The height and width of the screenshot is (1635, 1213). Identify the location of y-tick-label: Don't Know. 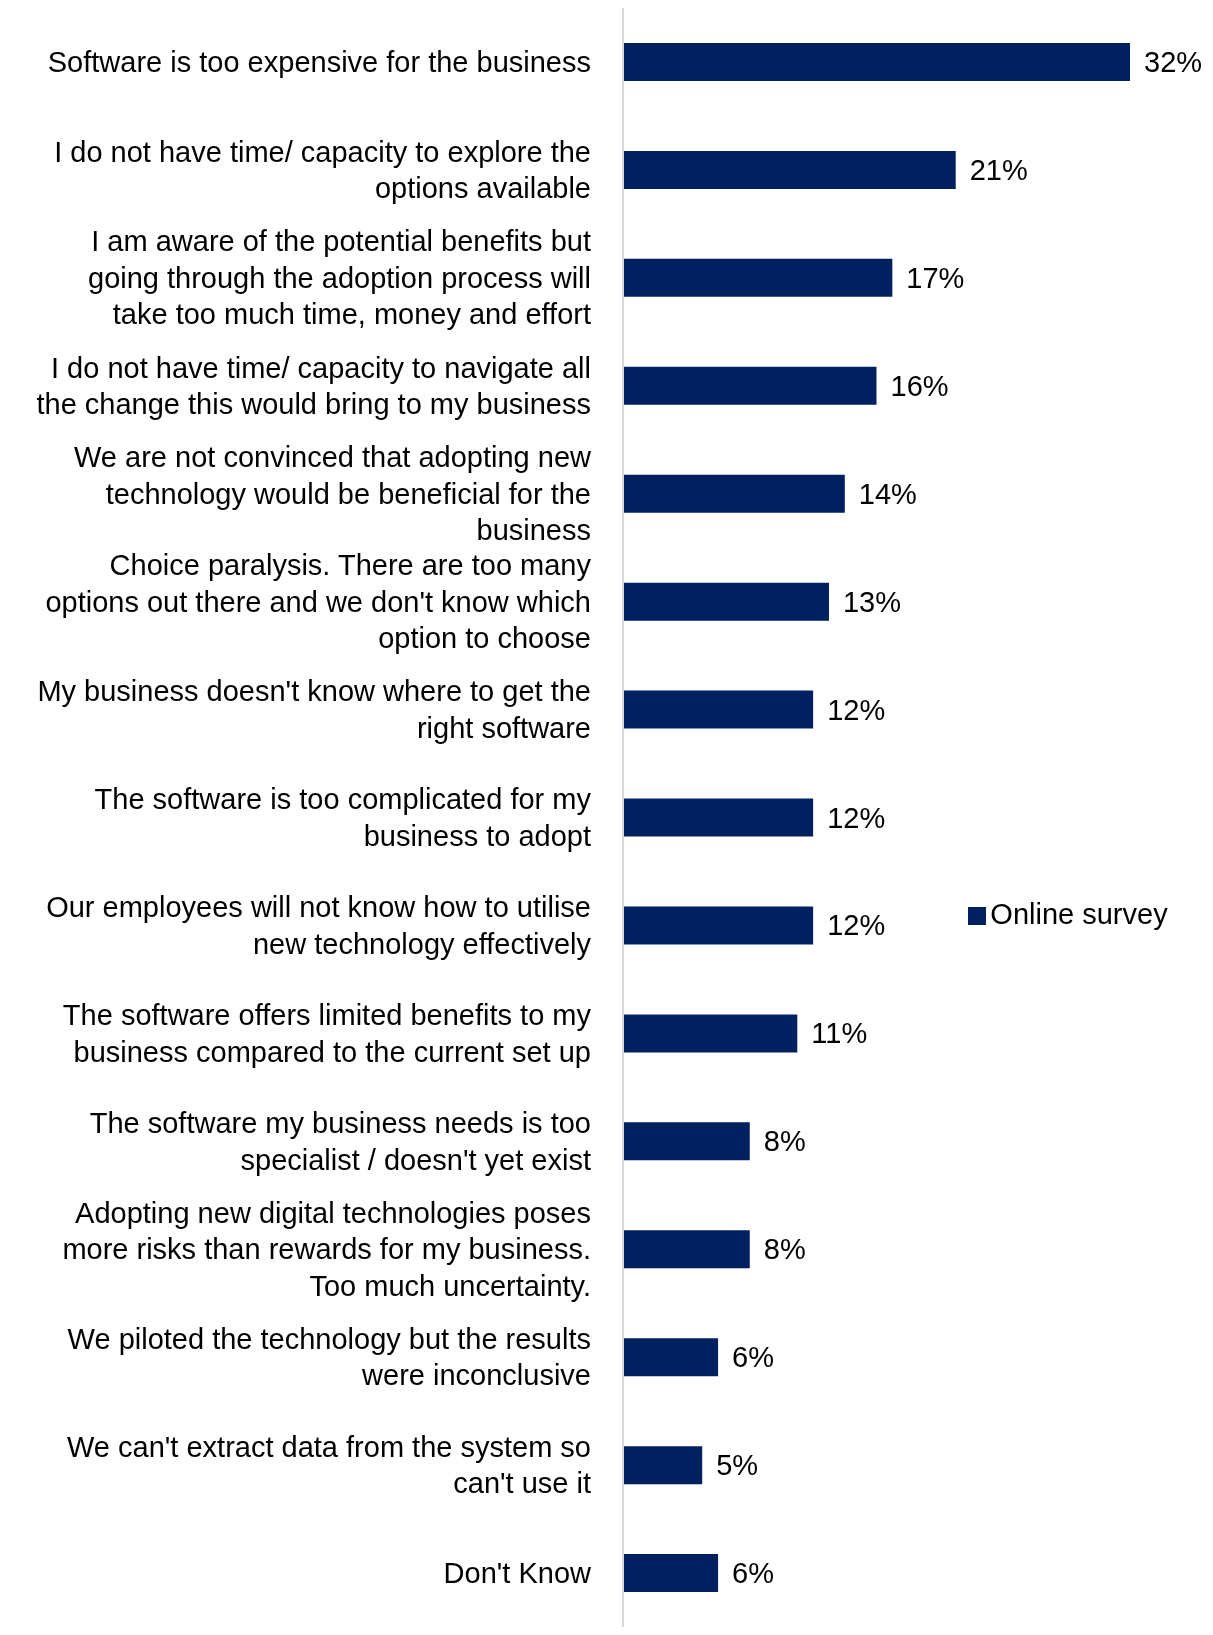
(518, 1573).